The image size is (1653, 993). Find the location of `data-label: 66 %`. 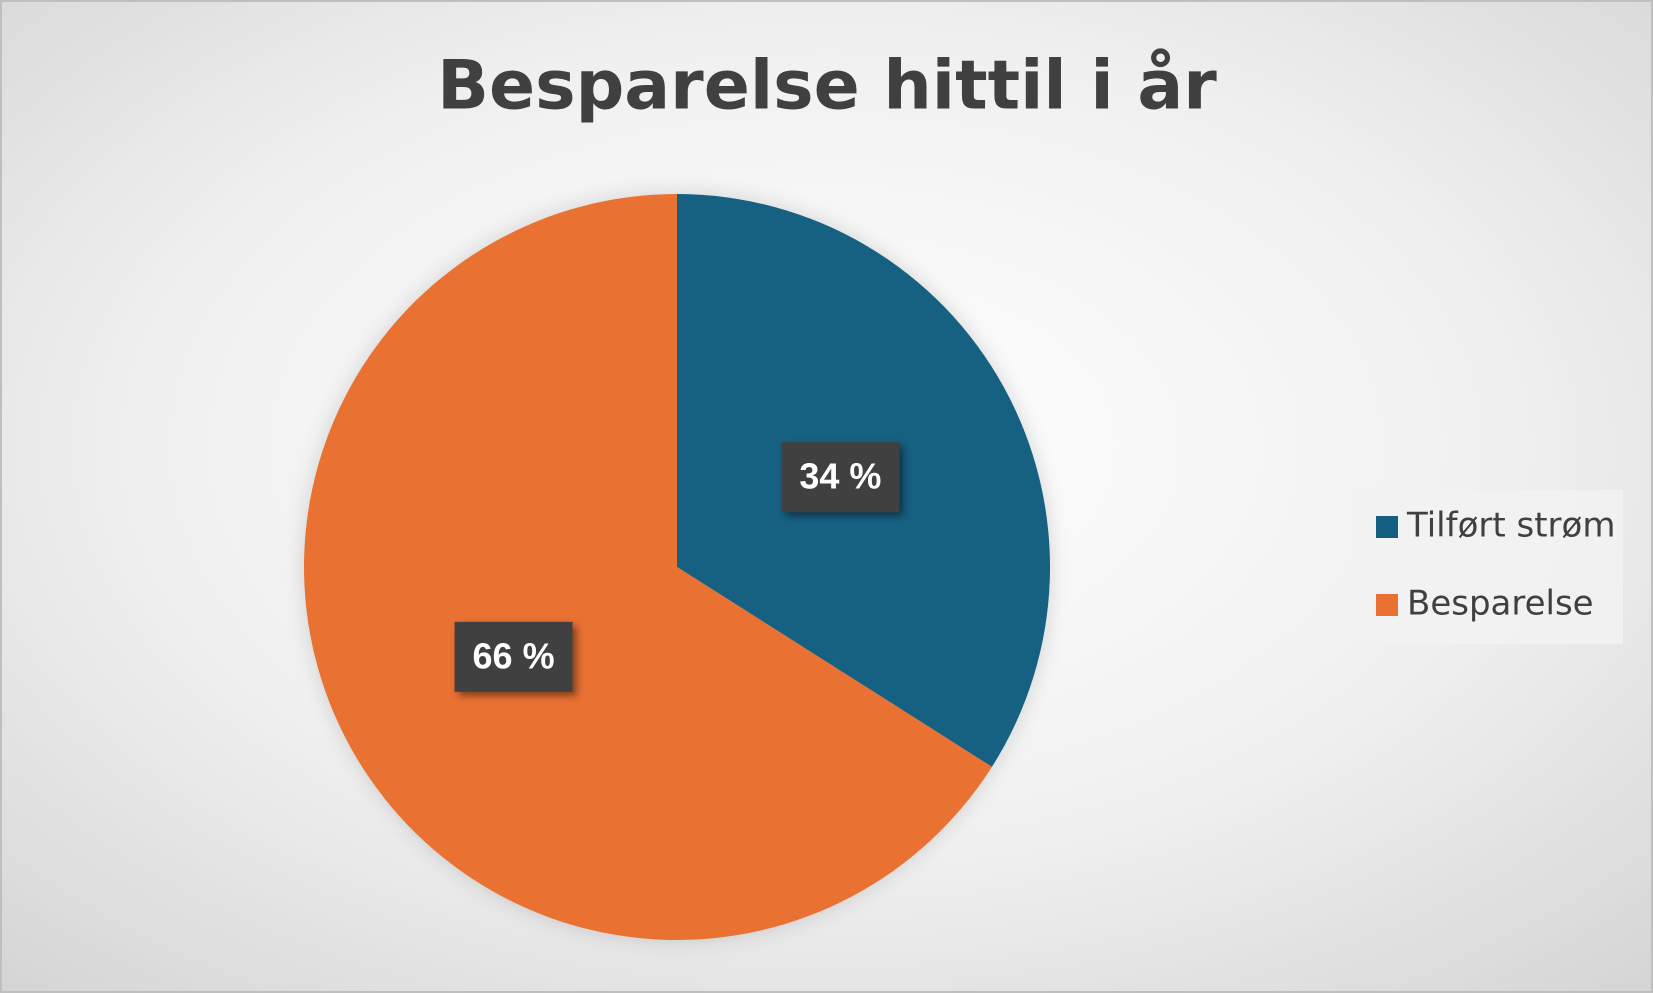

data-label: 66 % is located at coordinates (514, 655).